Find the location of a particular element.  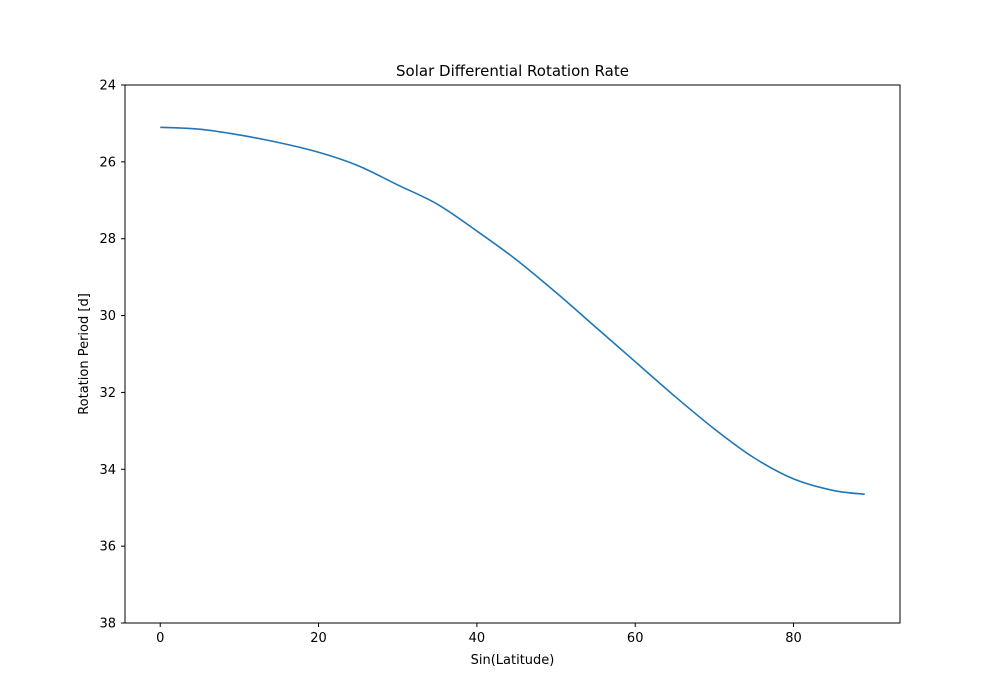

x-tick-label: 80 is located at coordinates (793, 638).